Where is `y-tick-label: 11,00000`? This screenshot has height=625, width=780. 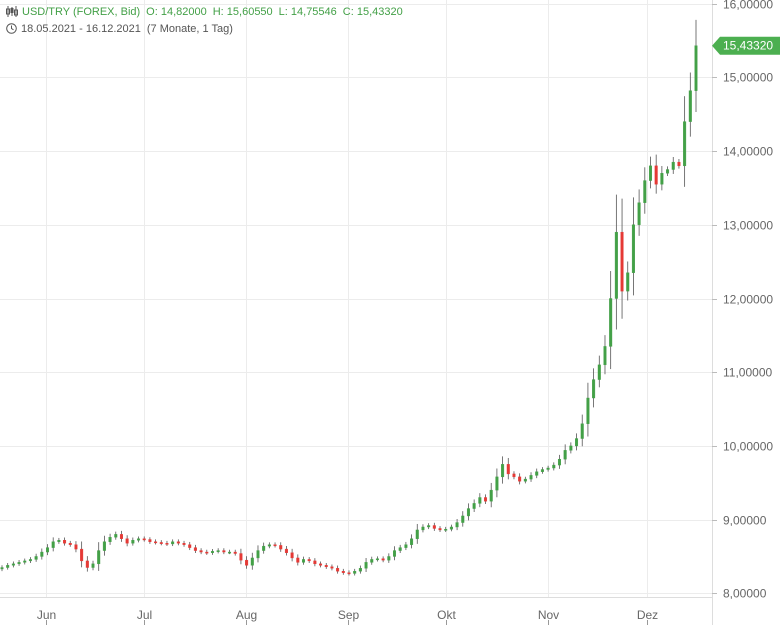 y-tick-label: 11,00000 is located at coordinates (747, 373).